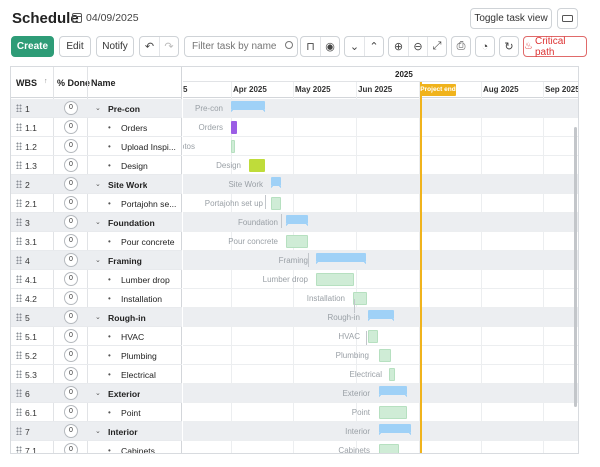  I want to click on table-row: 4 0 ⌄ Framing, so click(96, 260).